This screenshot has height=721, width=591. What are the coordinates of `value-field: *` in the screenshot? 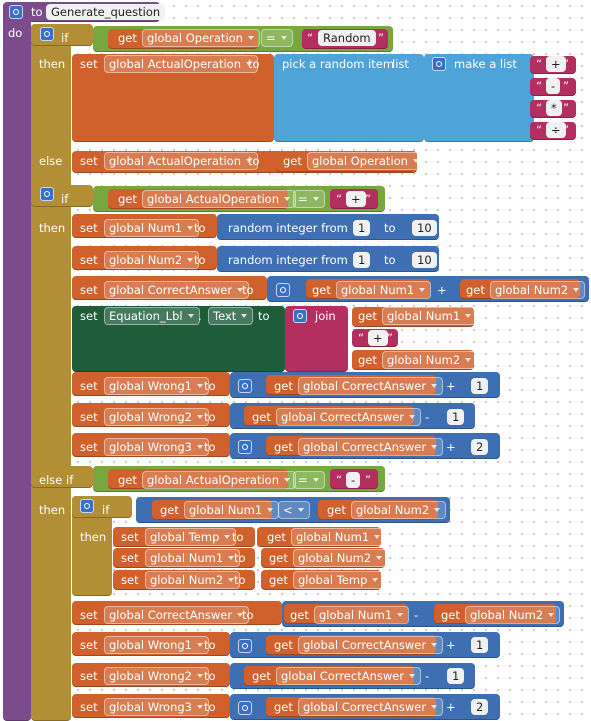 It's located at (554, 108).